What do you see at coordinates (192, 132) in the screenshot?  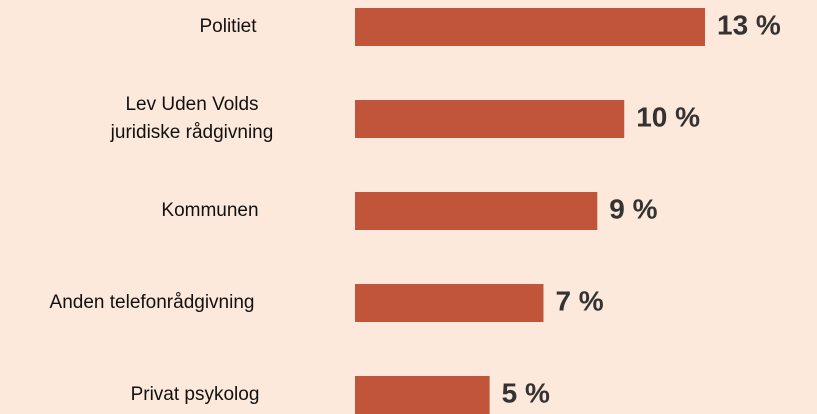 I see `category-label: juridiske rådgivning` at bounding box center [192, 132].